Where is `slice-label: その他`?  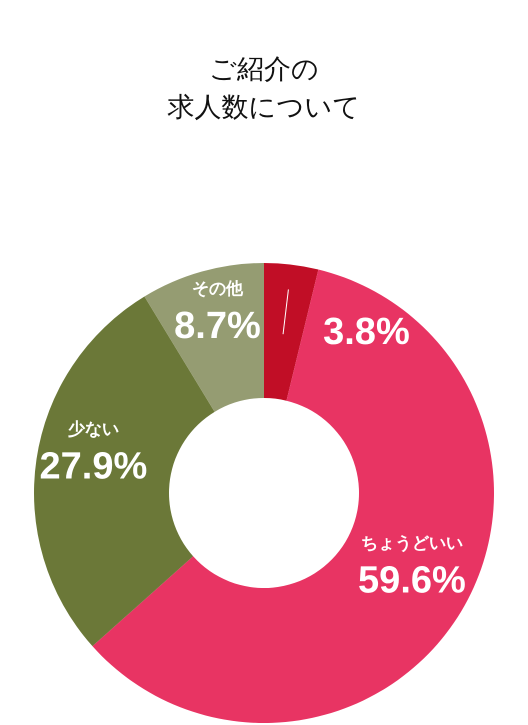 slice-label: その他 is located at coordinates (218, 288).